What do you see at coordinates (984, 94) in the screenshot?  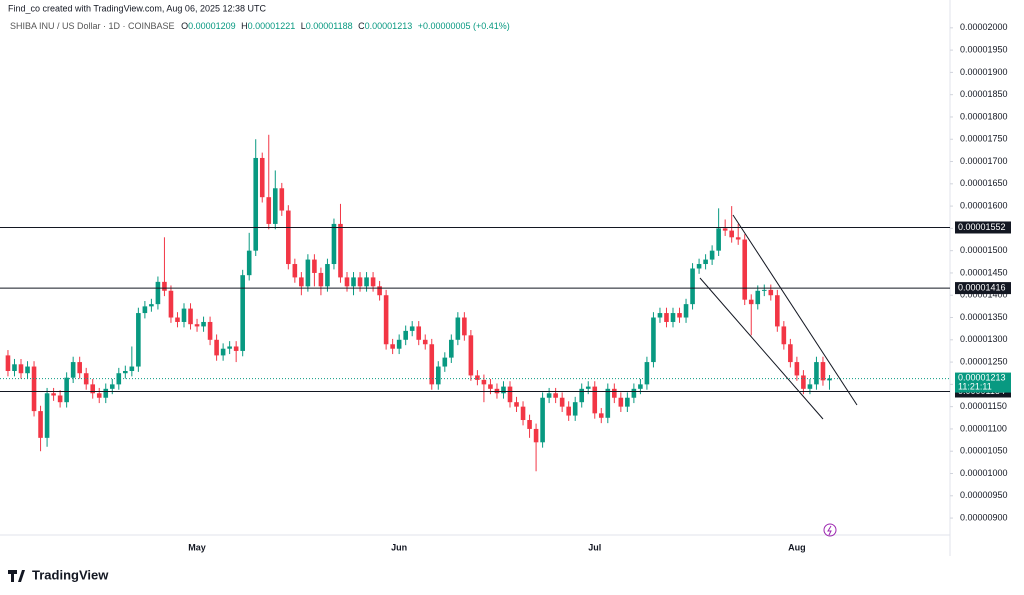 I see `y-tick-label: 0.00001850` at bounding box center [984, 94].